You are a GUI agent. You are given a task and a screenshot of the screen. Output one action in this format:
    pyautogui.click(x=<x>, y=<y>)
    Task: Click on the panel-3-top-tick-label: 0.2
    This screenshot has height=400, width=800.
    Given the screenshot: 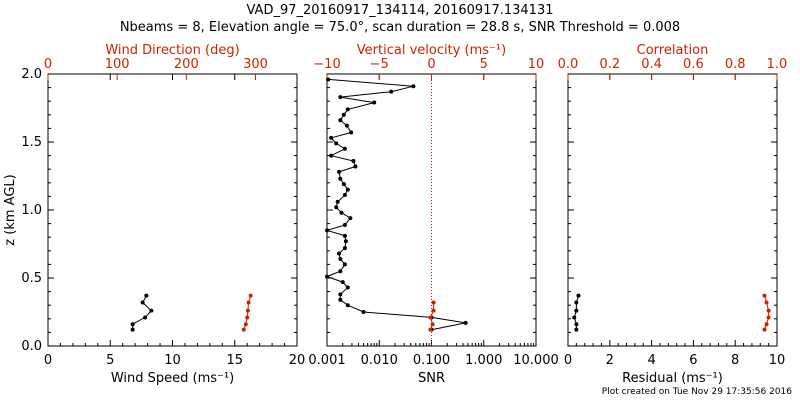 What is the action you would take?
    pyautogui.click(x=609, y=64)
    